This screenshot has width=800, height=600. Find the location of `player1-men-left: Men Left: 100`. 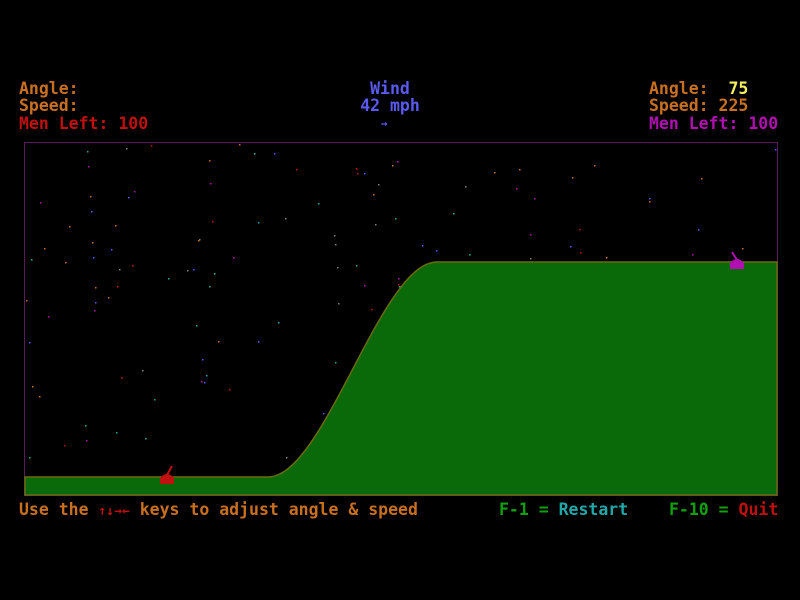

player1-men-left: Men Left: 100 is located at coordinates (83, 124).